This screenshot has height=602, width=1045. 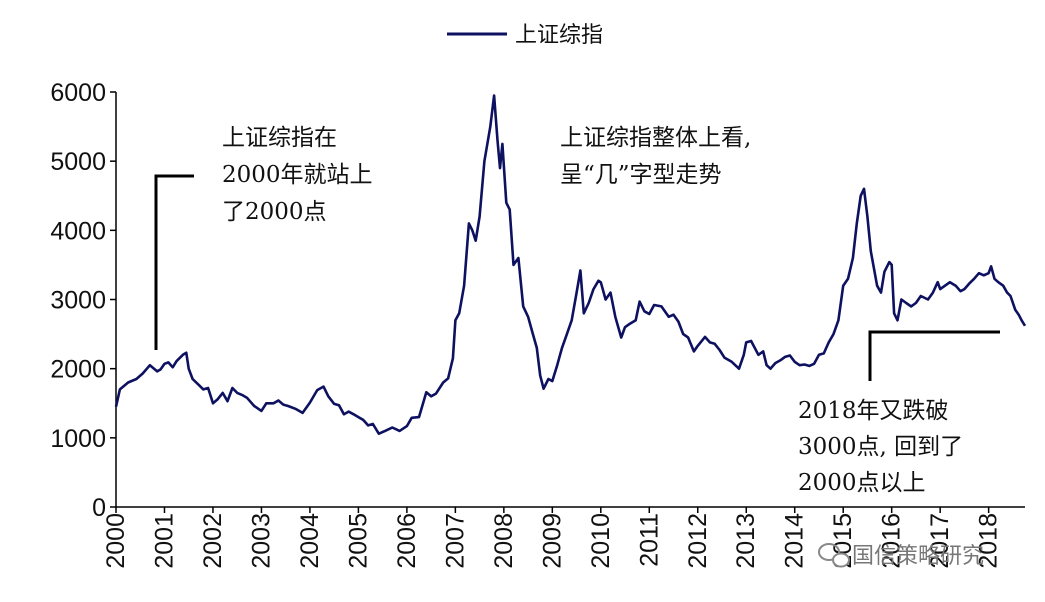 I want to click on x-tick-label: 2002, so click(x=213, y=541).